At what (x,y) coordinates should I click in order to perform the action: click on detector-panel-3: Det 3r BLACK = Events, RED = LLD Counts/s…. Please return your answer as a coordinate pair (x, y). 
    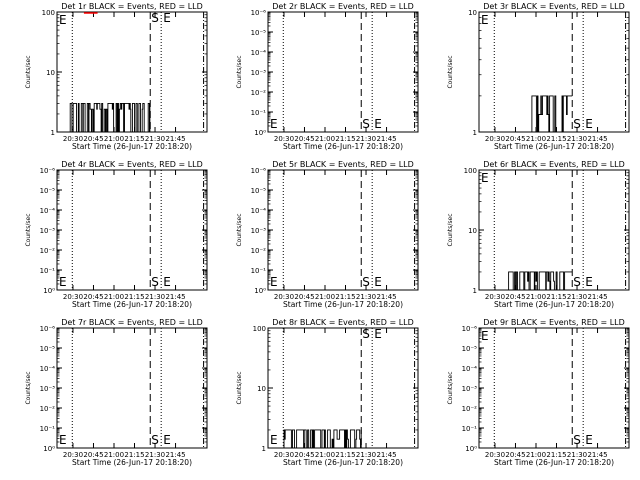
    Looking at the image, I should click on (538, 76).